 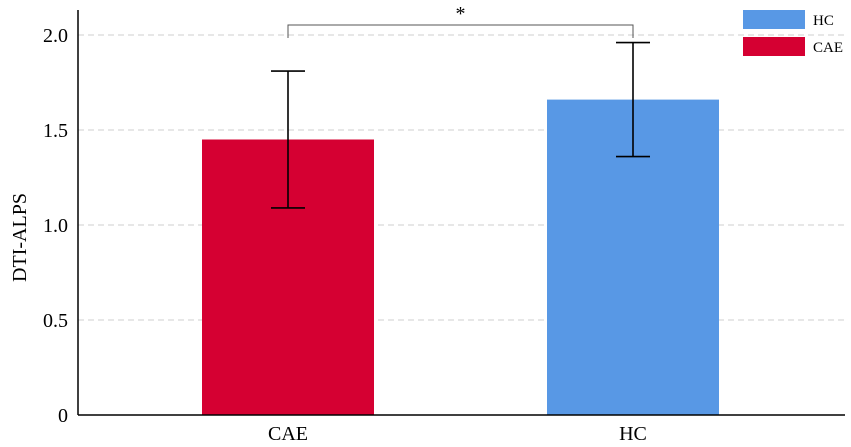 I want to click on legend-label-cae: CAE, so click(x=828, y=48).